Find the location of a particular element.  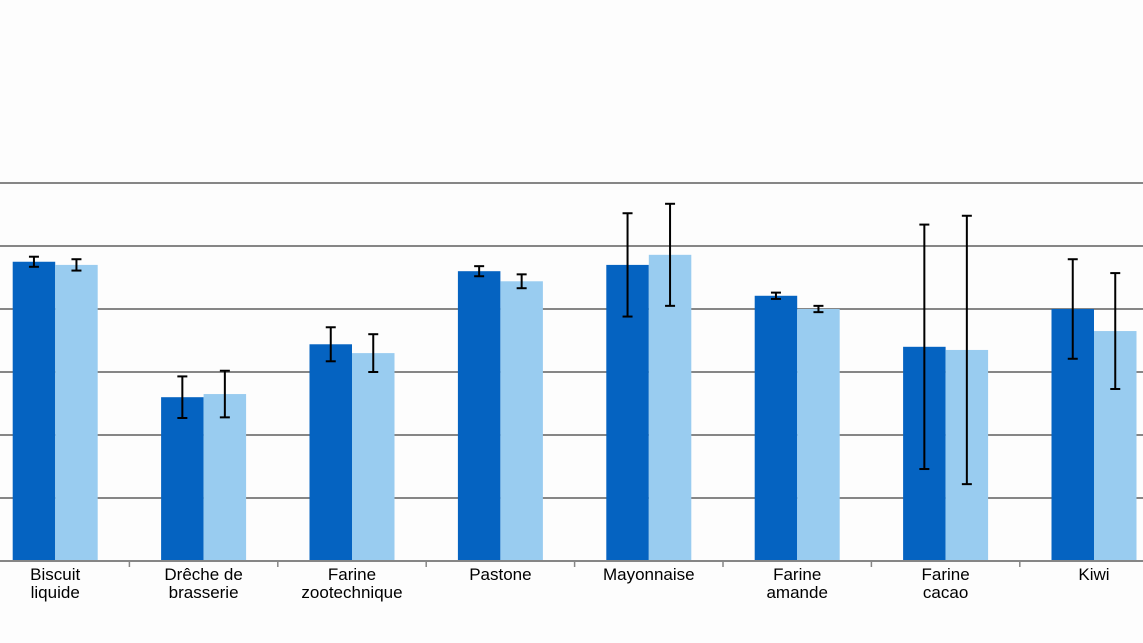

category-label: Farine amande is located at coordinates (797, 583).